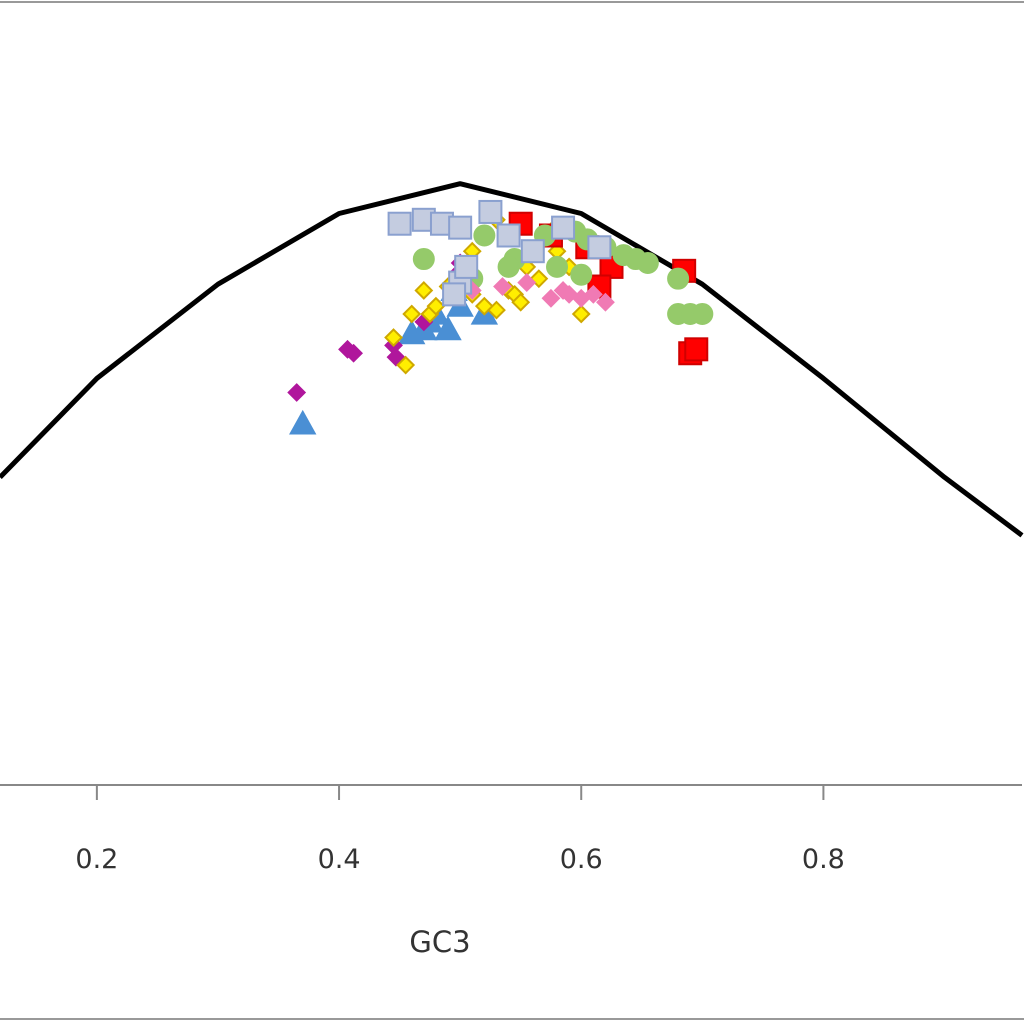  I want to click on x-tick-label-0: 0.2, so click(96, 859).